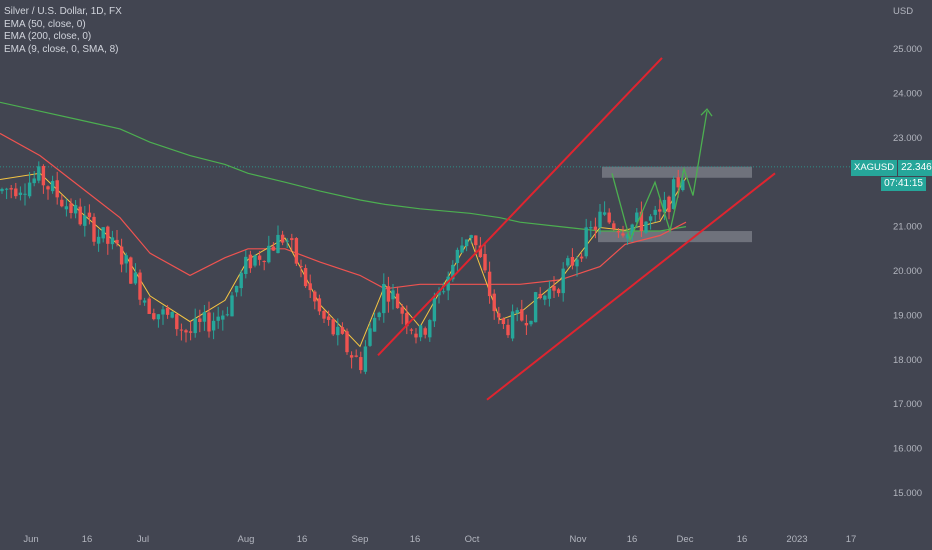 Image resolution: width=932 pixels, height=550 pixels. Describe the element at coordinates (45, 24) in the screenshot. I see `legend-ema50: EMA (50, close, 0)` at that location.